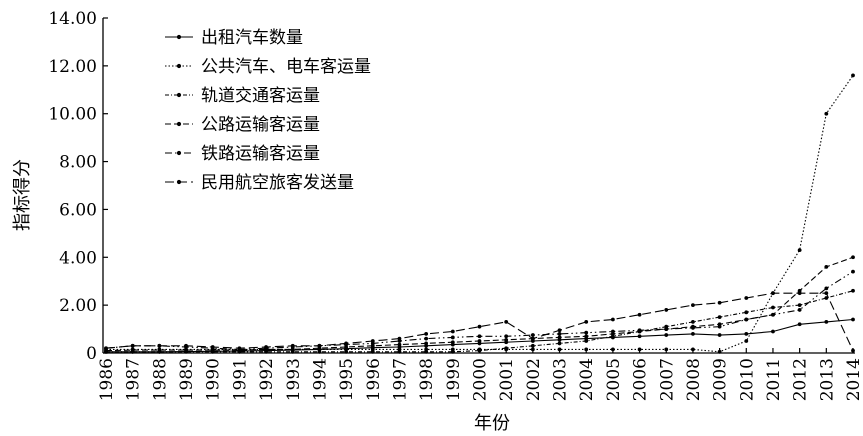 Image resolution: width=863 pixels, height=436 pixels. What do you see at coordinates (267, 379) in the screenshot?
I see `x-tick-label: 1992` at bounding box center [267, 379].